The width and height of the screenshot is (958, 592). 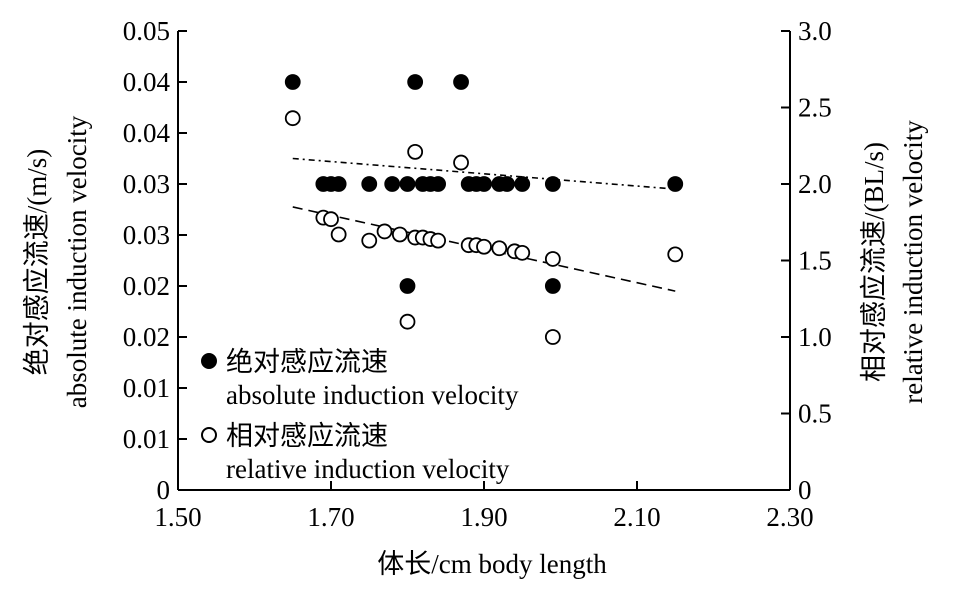 I want to click on right-tick-label: 1.5, so click(x=815, y=261).